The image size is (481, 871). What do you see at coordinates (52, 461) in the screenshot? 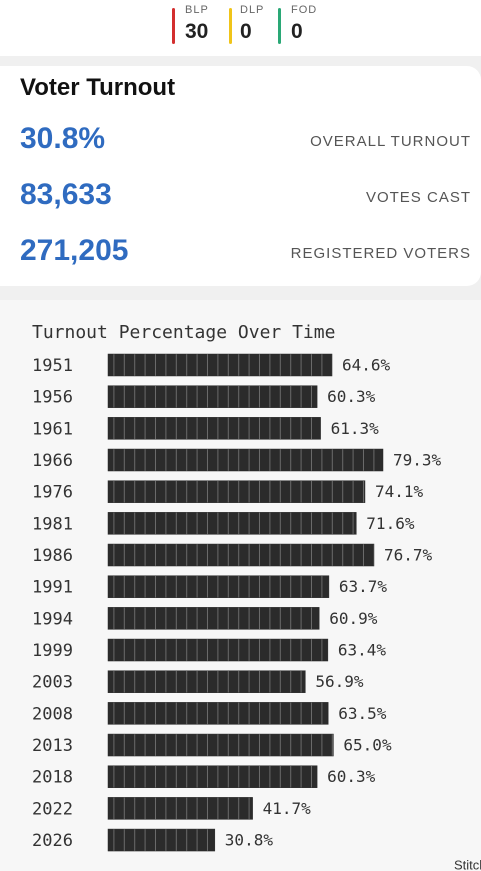
I see `category-label: 1966` at bounding box center [52, 461].